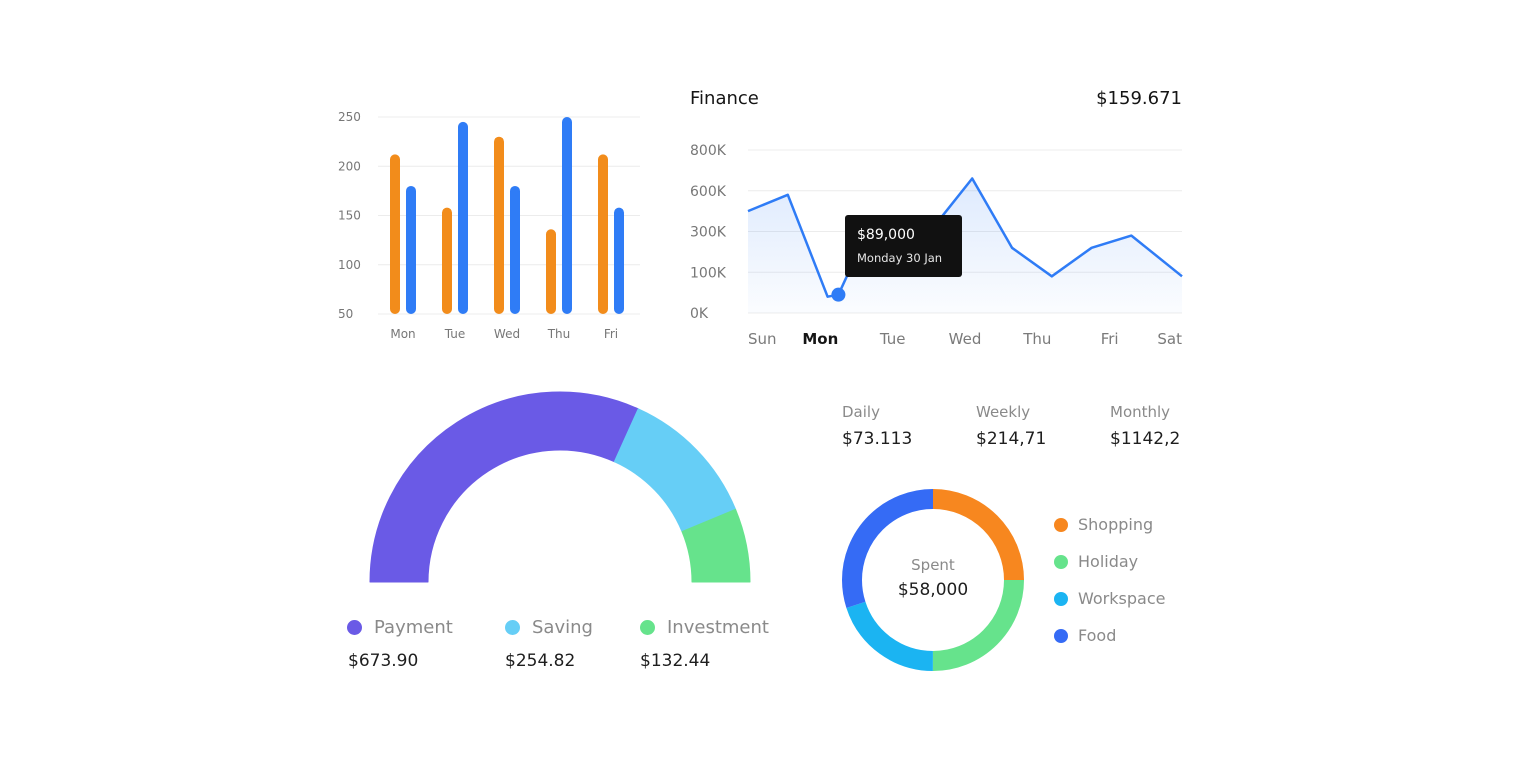 Image resolution: width=1520 pixels, height=770 pixels. What do you see at coordinates (1011, 439) in the screenshot?
I see `stat-value: $214,71` at bounding box center [1011, 439].